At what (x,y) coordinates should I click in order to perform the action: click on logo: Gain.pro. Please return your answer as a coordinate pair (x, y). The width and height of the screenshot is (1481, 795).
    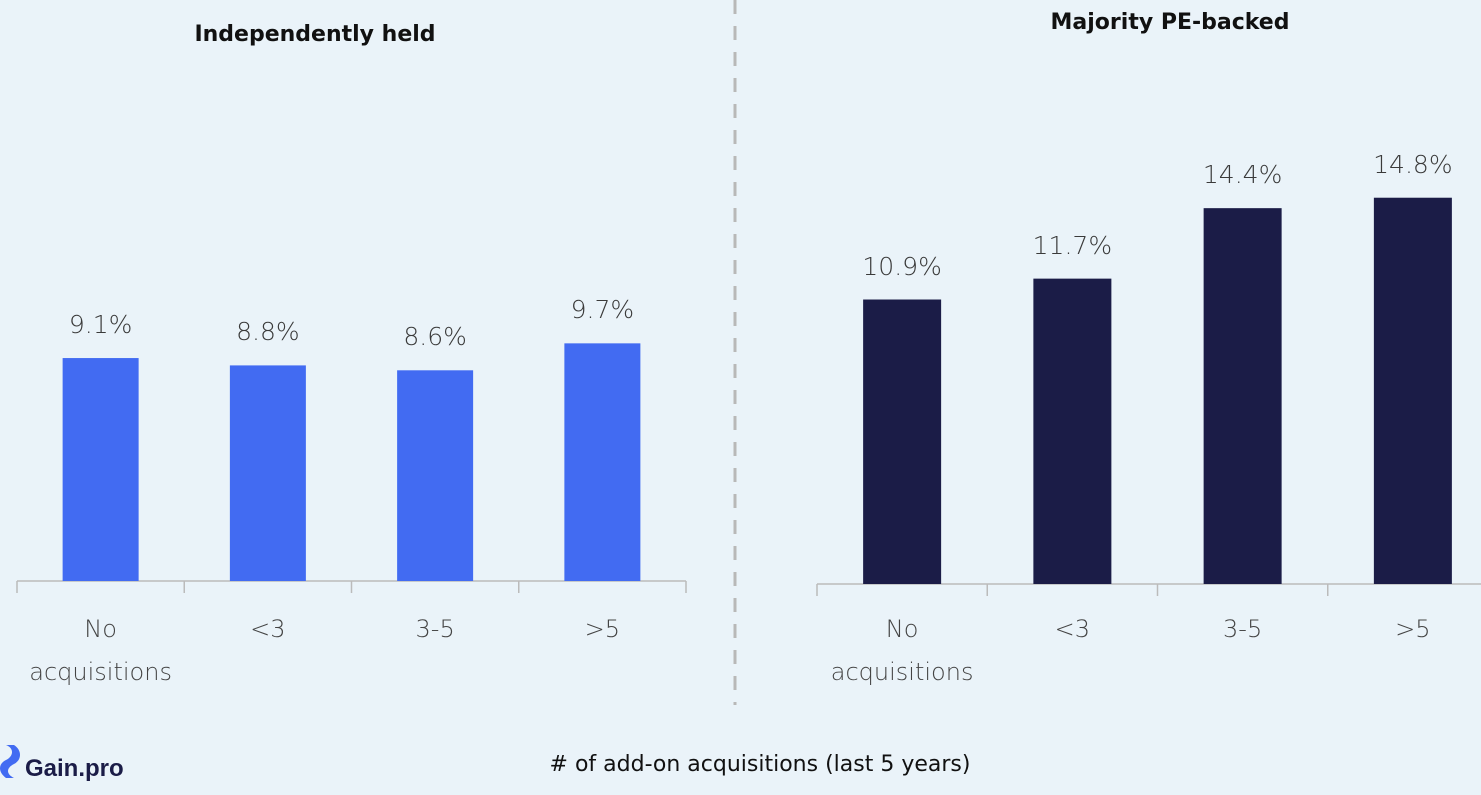
    Looking at the image, I should click on (74, 768).